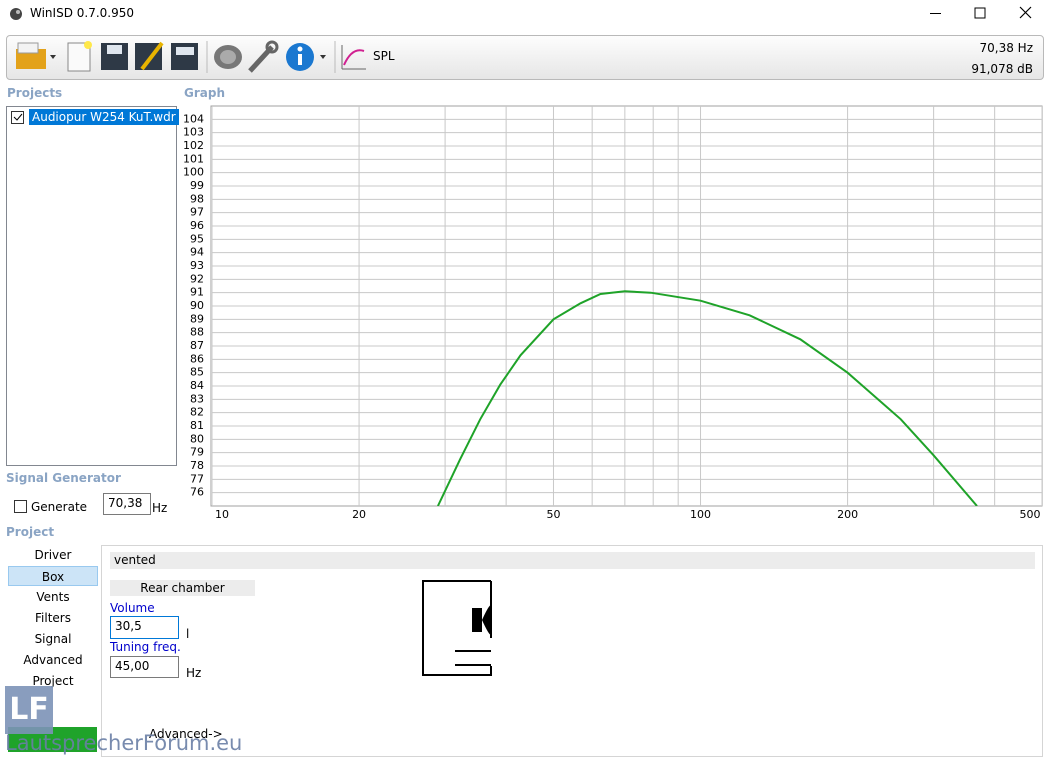 This screenshot has height=761, width=1049. Describe the element at coordinates (197, 358) in the screenshot. I see `y-tick-label: 86` at that location.